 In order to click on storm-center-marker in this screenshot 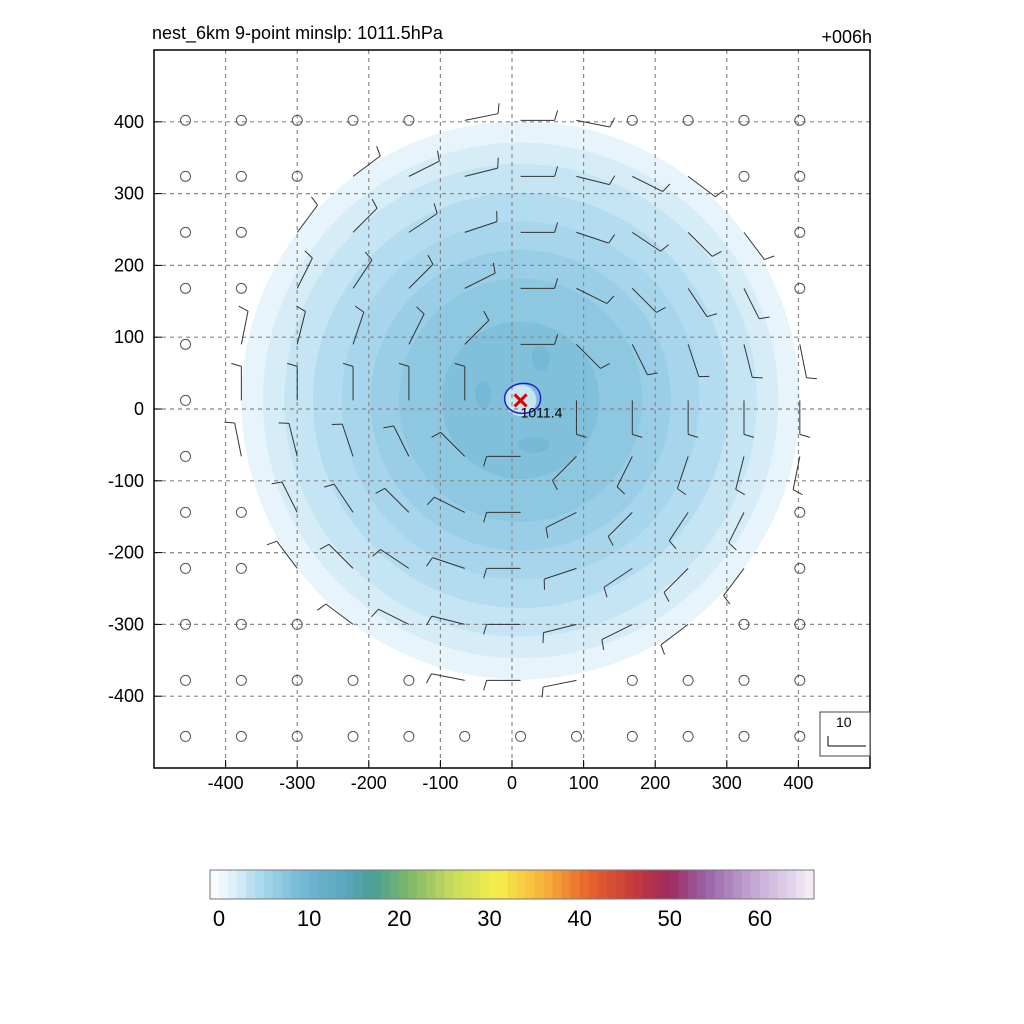, I will do `click(520, 400)`.